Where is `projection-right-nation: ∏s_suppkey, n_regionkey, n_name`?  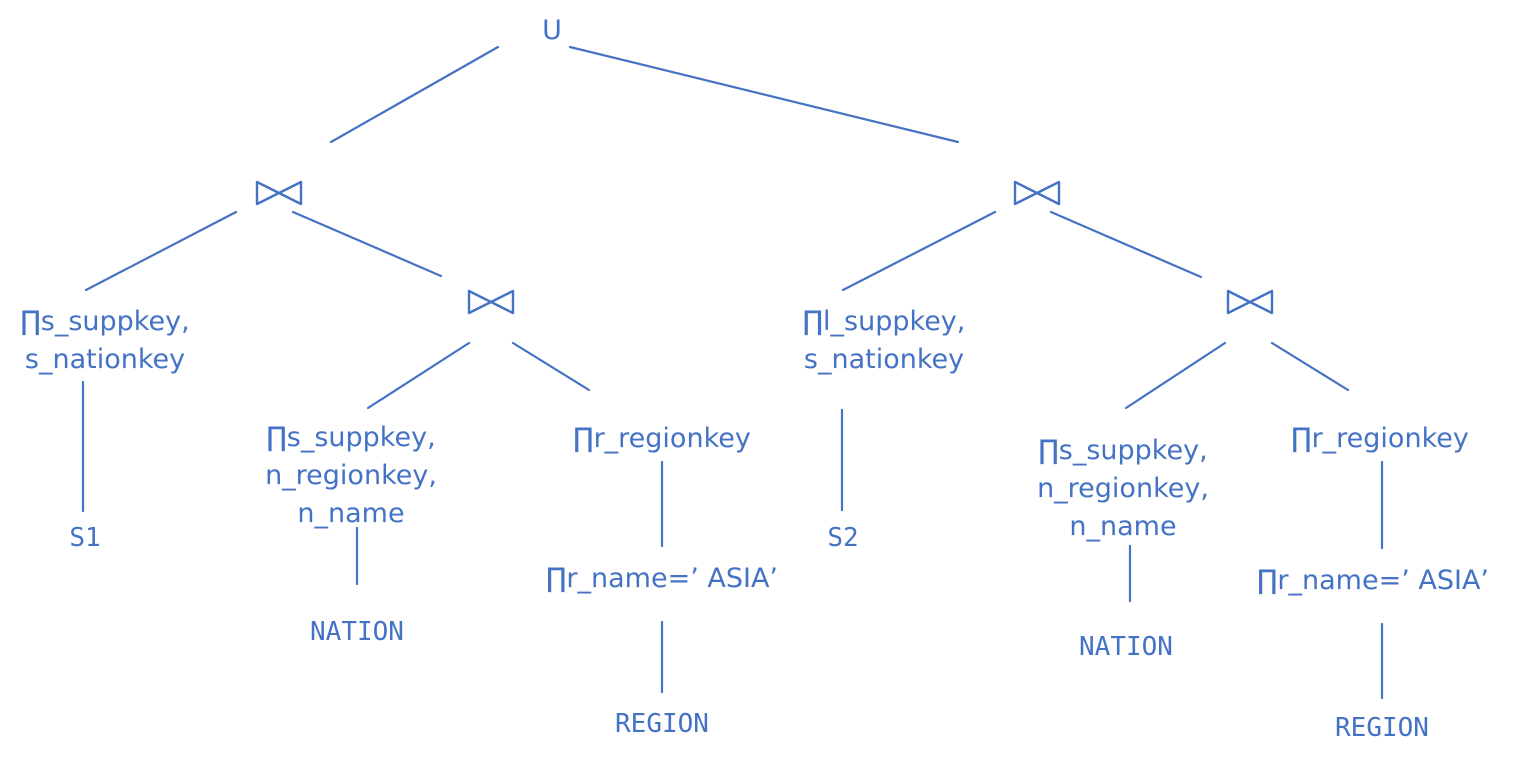 projection-right-nation: ∏s_suppkey, n_regionkey, n_name is located at coordinates (1123, 488).